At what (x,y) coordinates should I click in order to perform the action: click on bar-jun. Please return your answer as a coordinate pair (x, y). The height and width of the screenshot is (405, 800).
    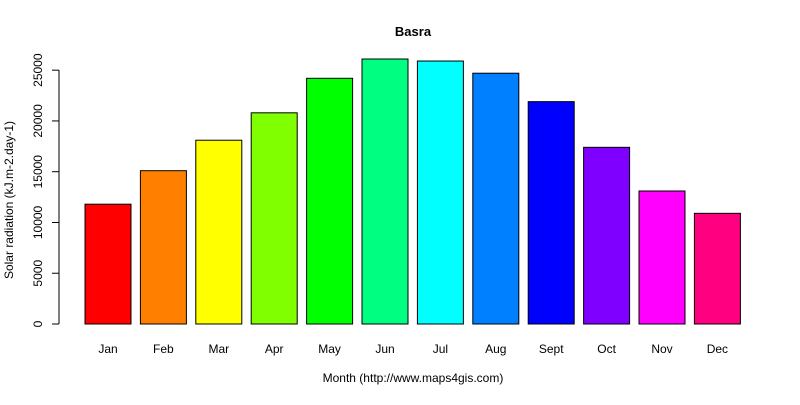
    Looking at the image, I should click on (385, 191).